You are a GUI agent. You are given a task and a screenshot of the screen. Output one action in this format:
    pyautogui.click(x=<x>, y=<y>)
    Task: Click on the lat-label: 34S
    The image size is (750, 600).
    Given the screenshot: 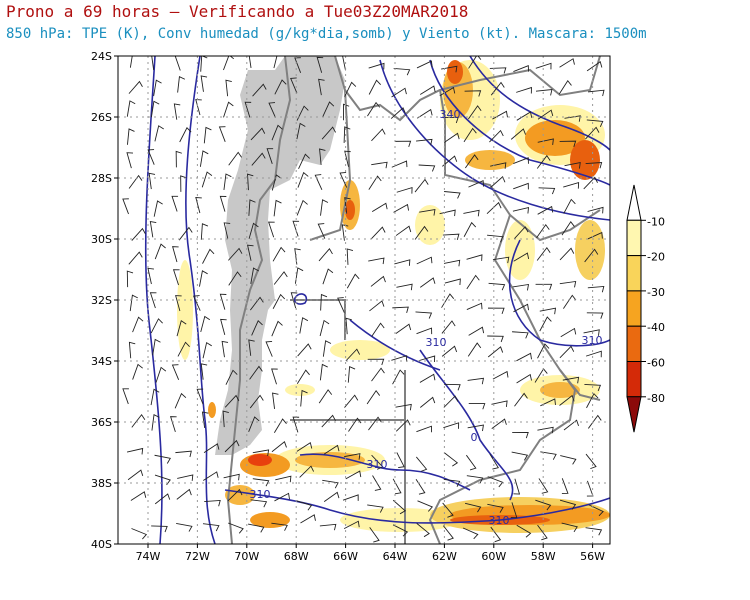 What is the action you would take?
    pyautogui.click(x=101, y=361)
    